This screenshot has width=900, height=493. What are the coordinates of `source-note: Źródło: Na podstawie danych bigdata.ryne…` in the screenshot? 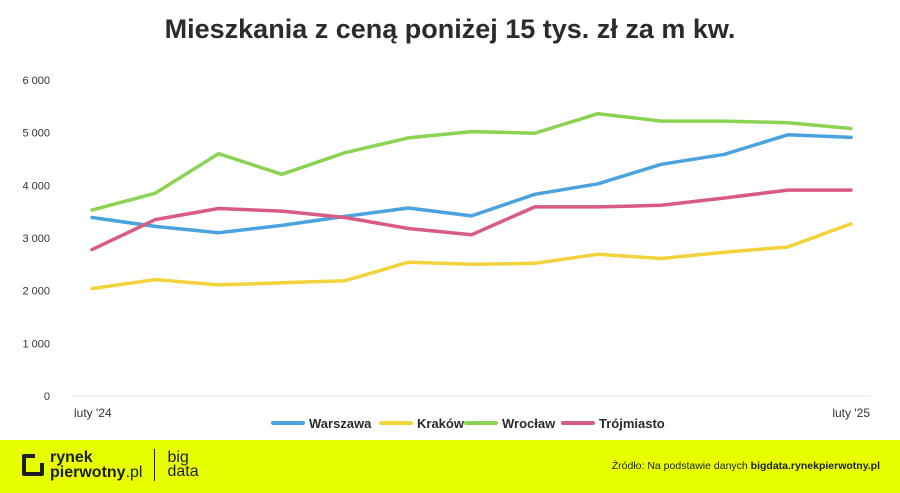 It's located at (746, 466).